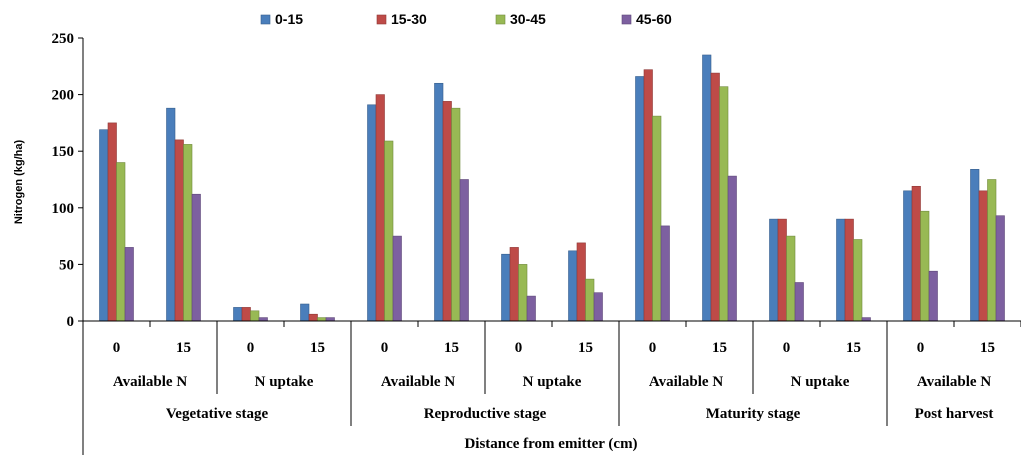 The image size is (1021, 455). I want to click on y-tick-label: 0, so click(71, 322).